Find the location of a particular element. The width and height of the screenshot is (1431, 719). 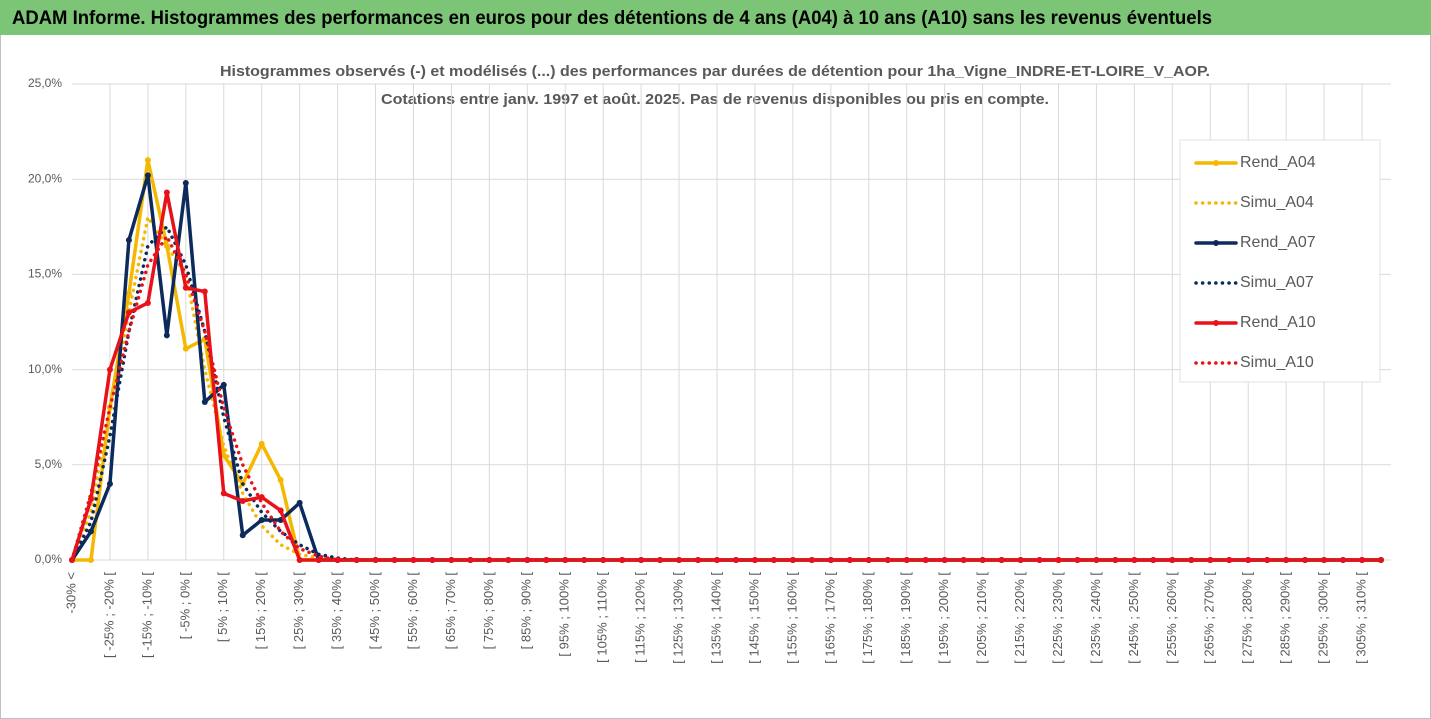

x-tick-label: [ 245% ; 250% [ is located at coordinates (1133, 618).